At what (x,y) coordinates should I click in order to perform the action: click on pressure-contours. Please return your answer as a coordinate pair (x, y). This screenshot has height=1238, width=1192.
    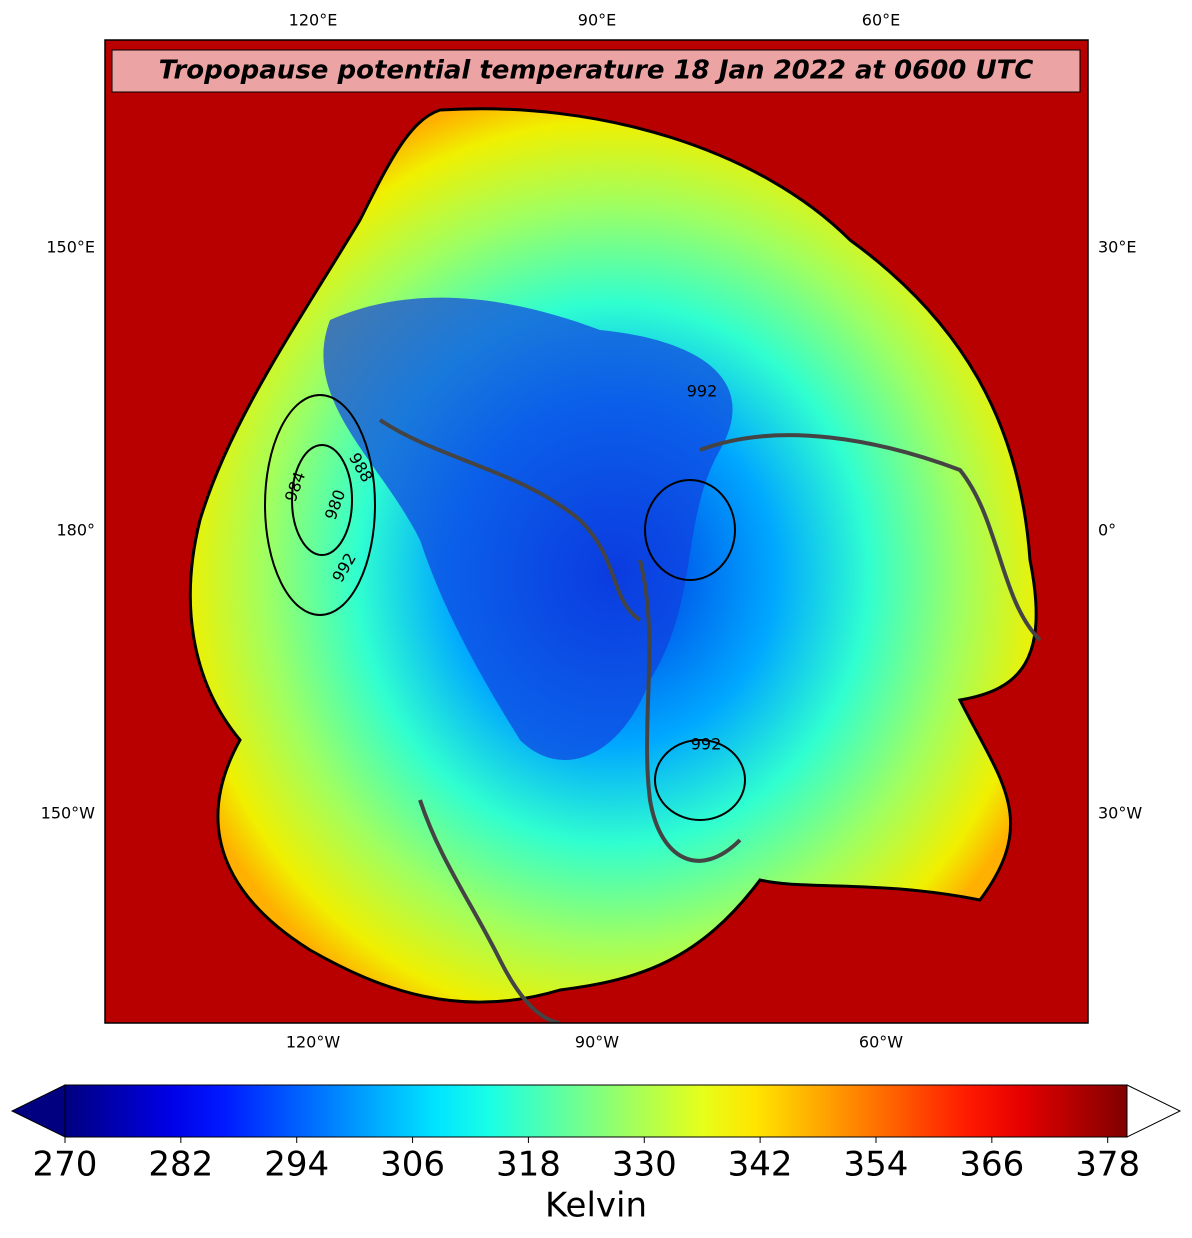
    Looking at the image, I should click on (505, 607).